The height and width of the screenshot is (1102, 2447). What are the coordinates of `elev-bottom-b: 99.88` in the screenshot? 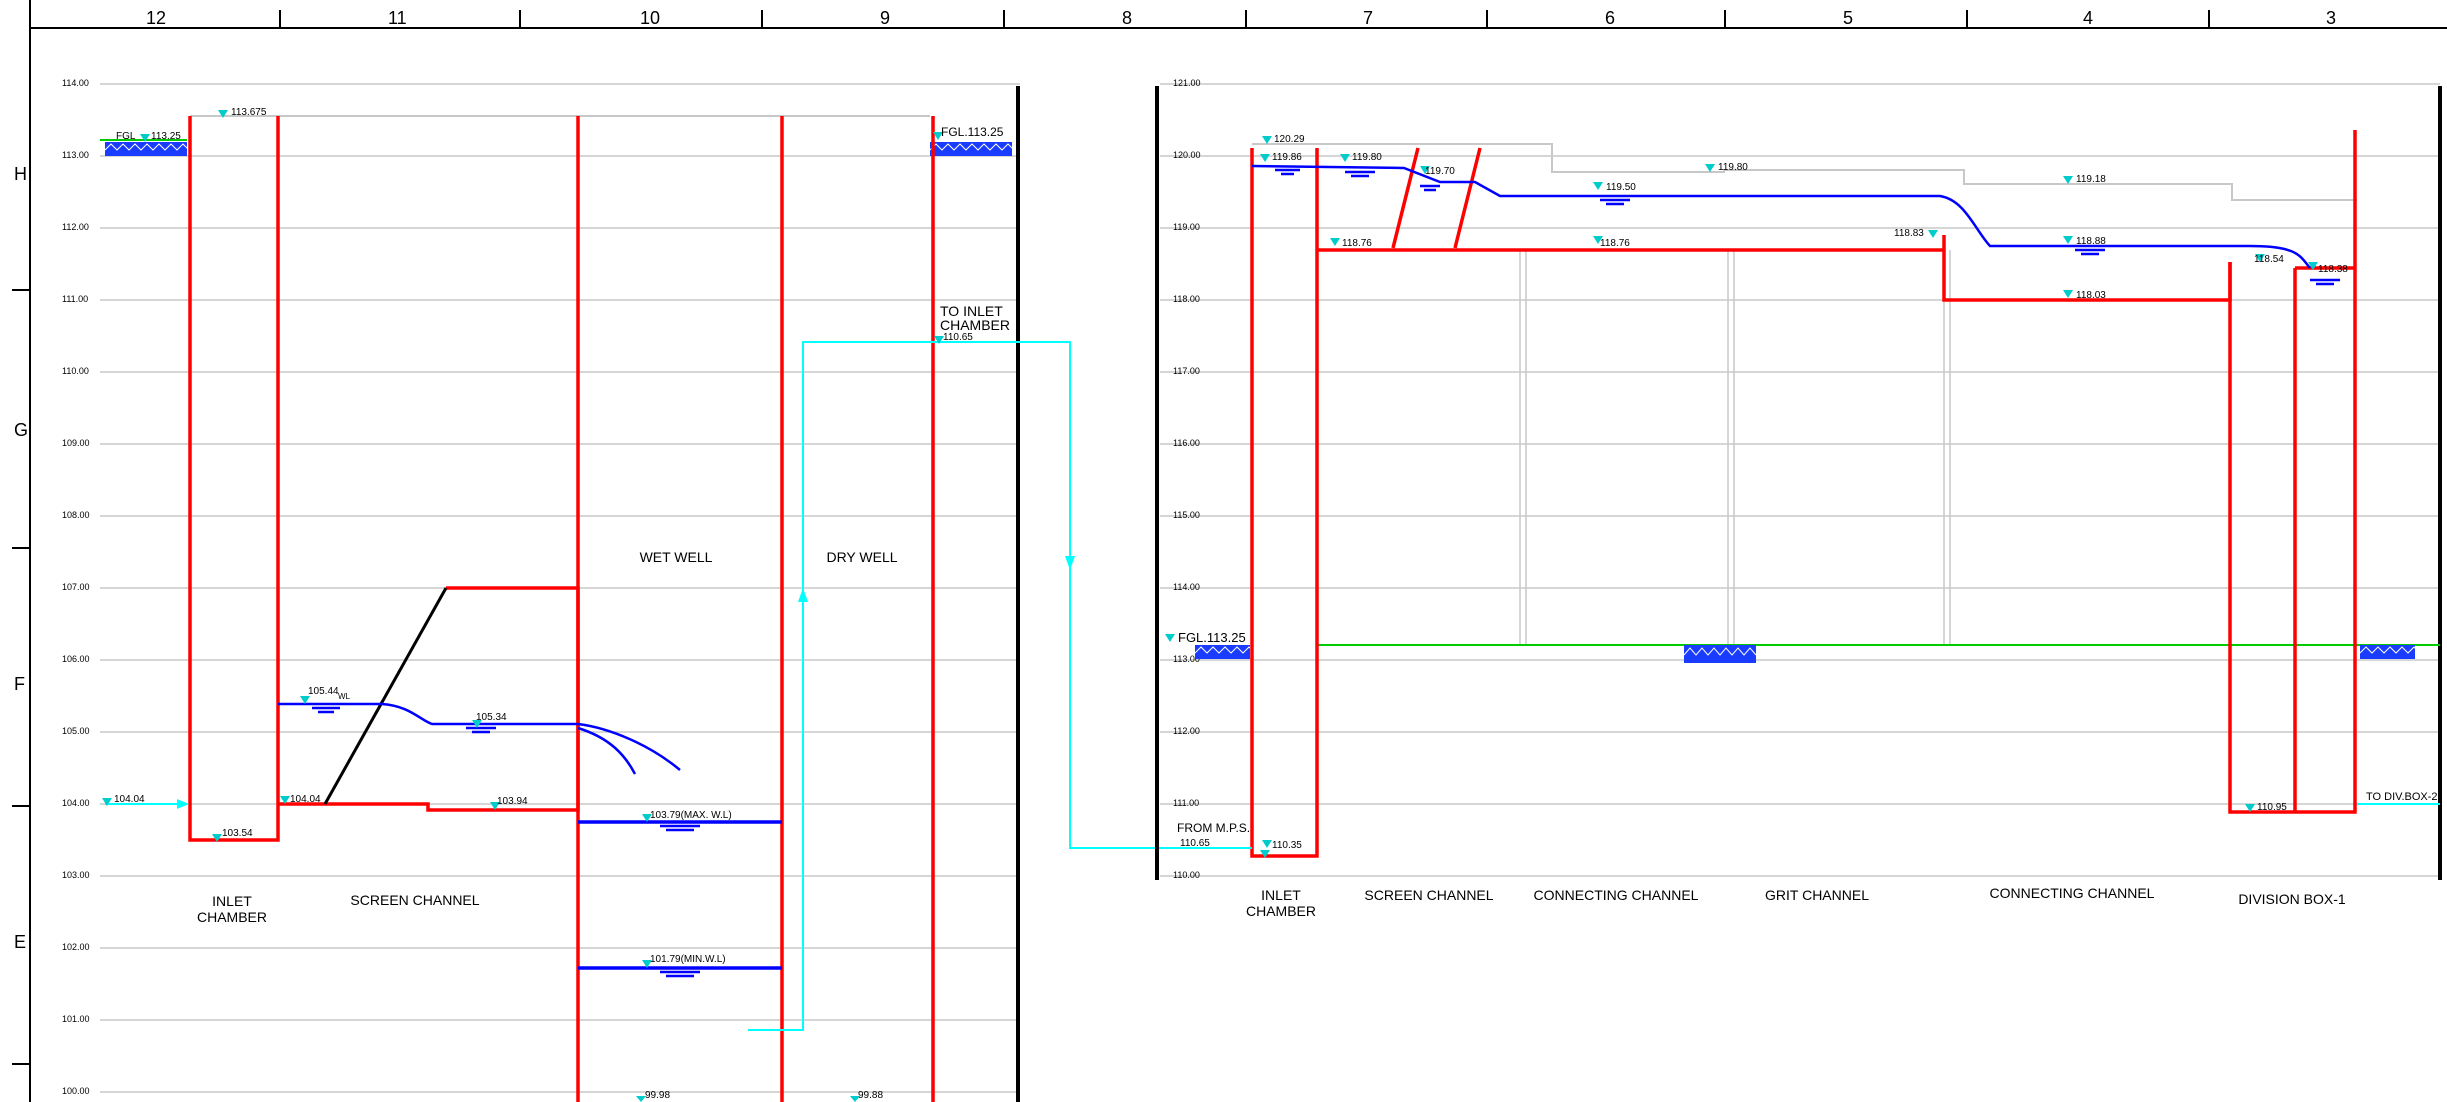 It's located at (870, 1095).